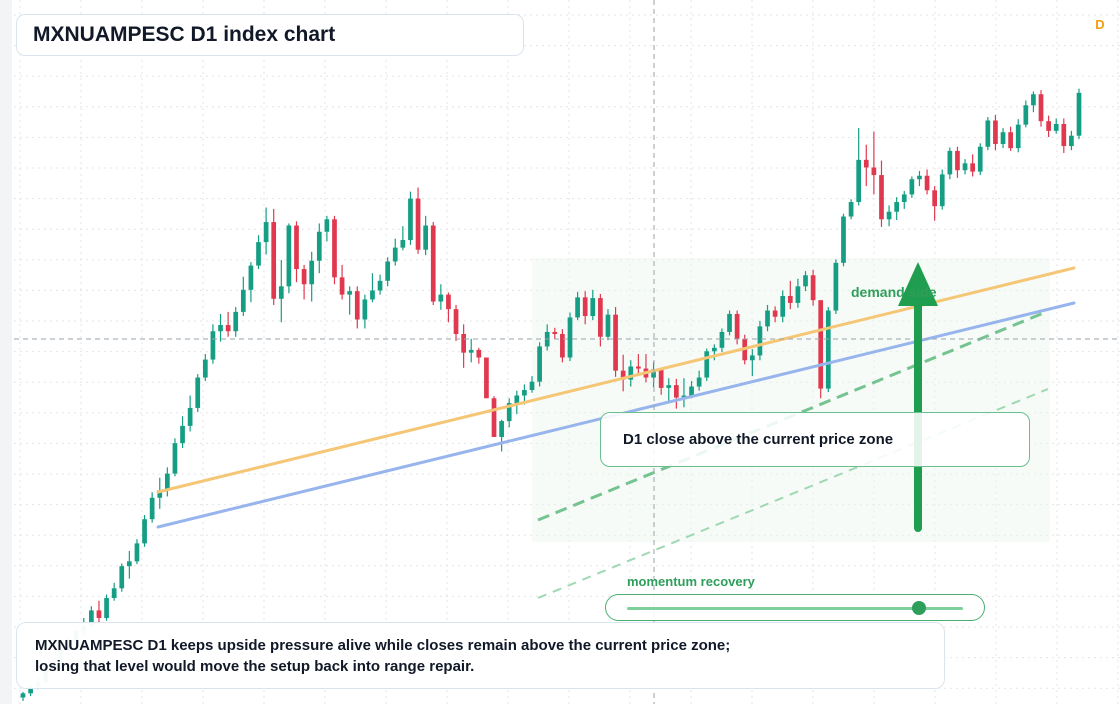 The image size is (1120, 704). Describe the element at coordinates (795, 607) in the screenshot. I see `momentum-slider` at that location.